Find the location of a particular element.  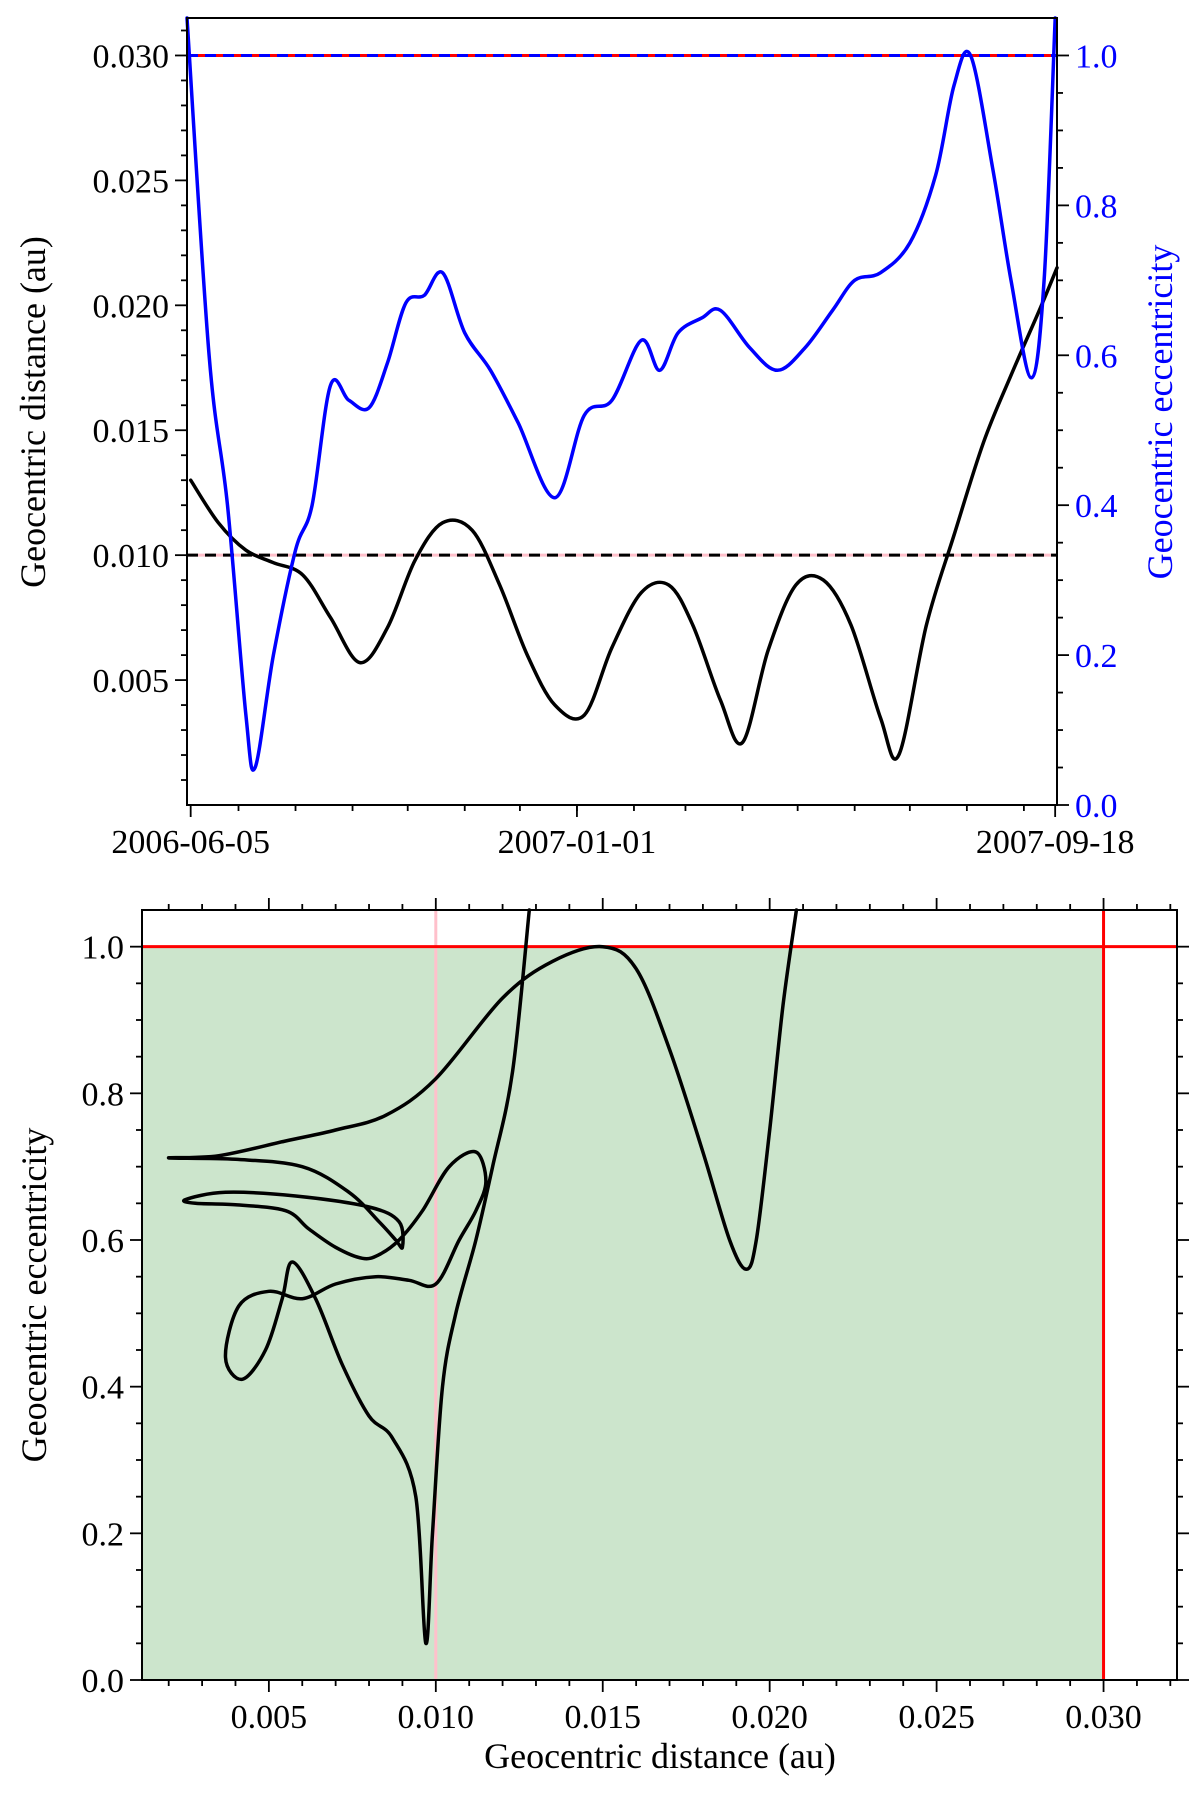

top-right-ytick-label: 0.4 is located at coordinates (1096, 506).